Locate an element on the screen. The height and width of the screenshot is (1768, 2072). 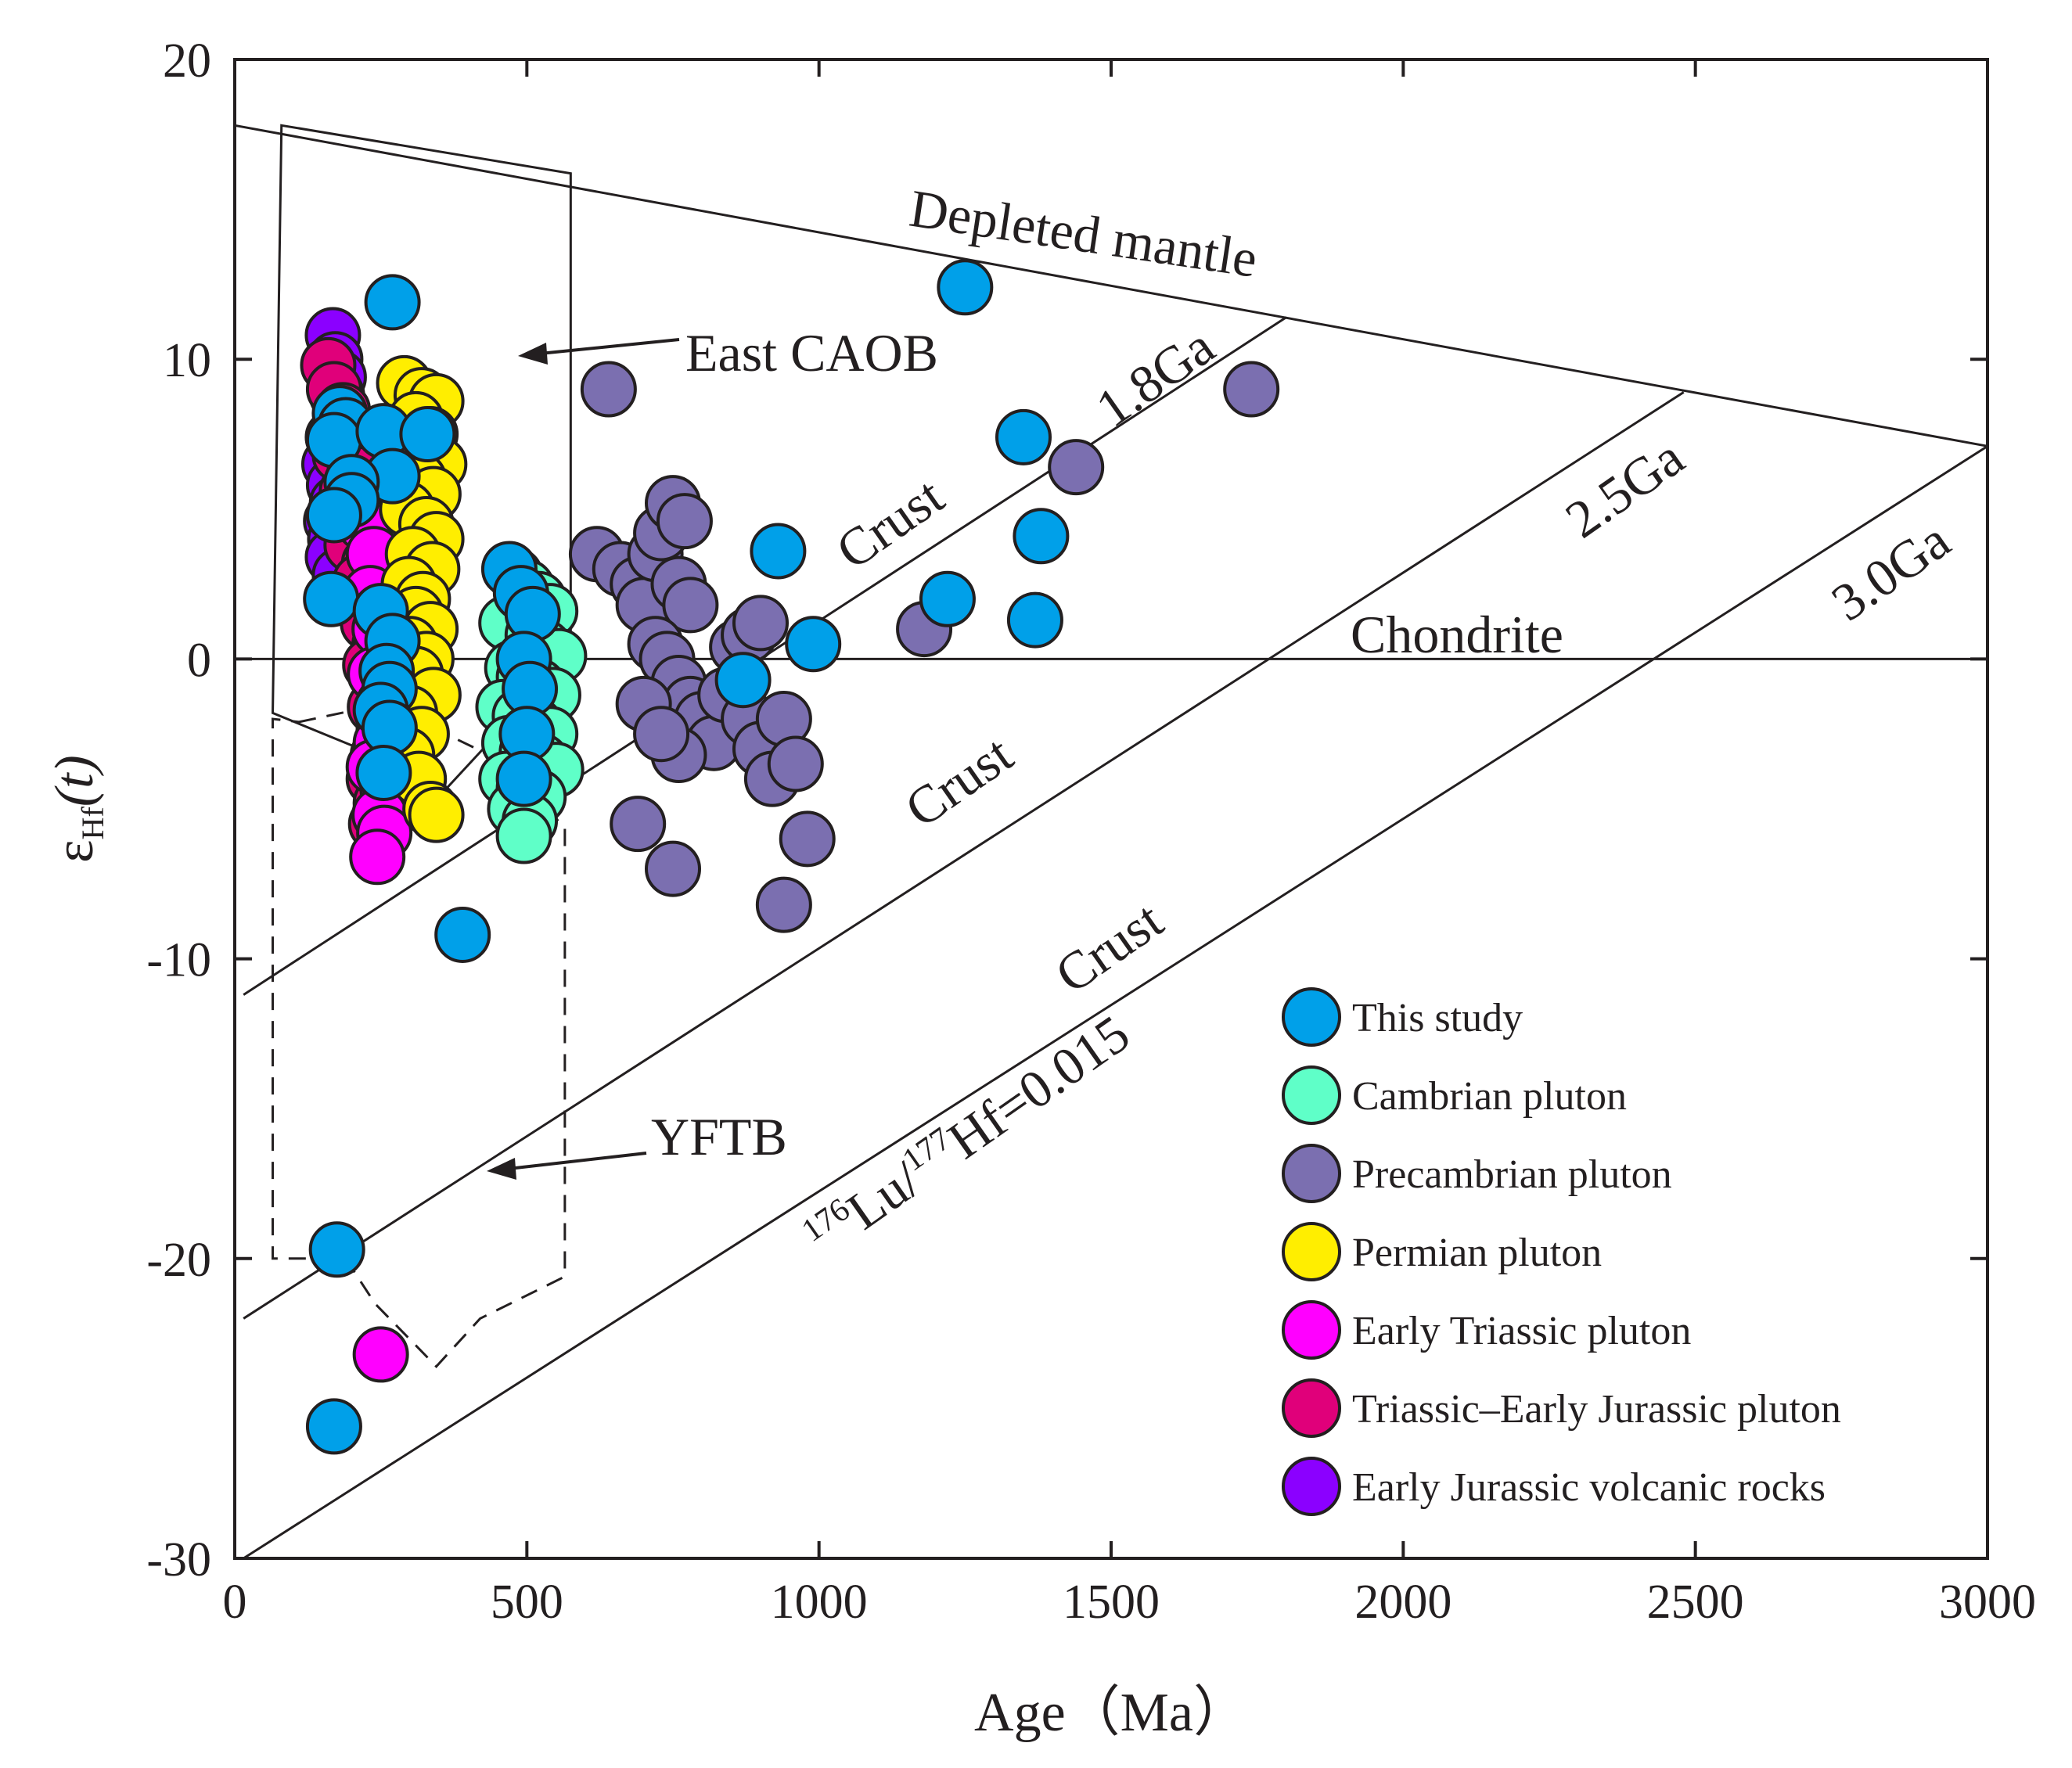
yftb-arrow is located at coordinates (578, 1161).